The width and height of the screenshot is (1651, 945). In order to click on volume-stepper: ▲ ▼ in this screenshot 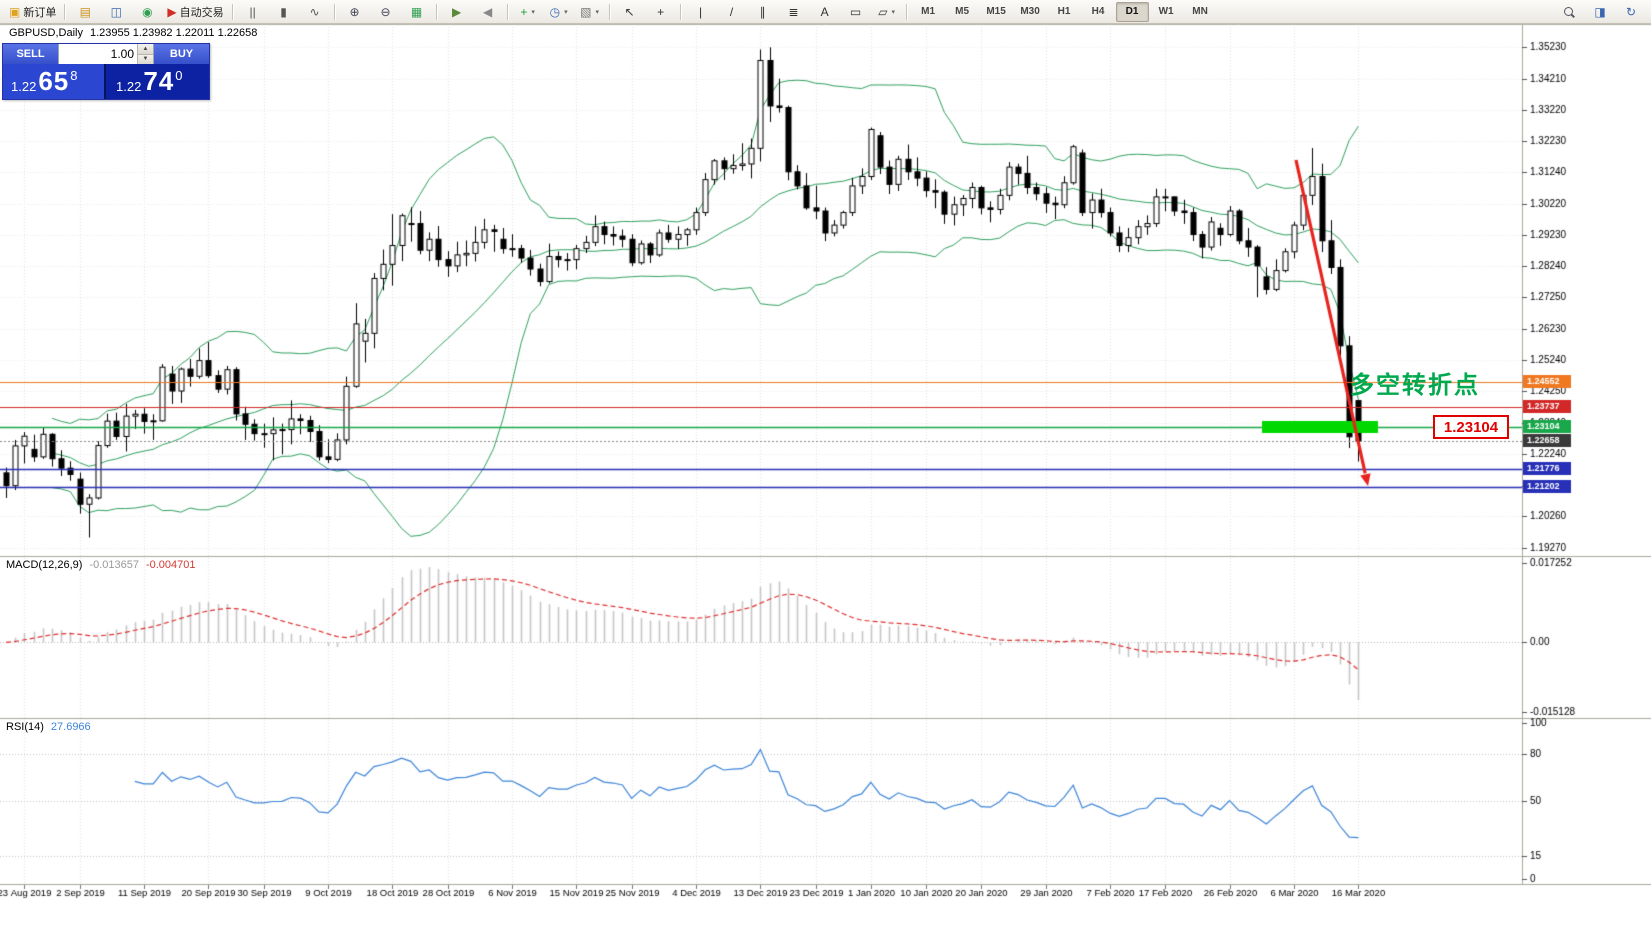, I will do `click(145, 54)`.